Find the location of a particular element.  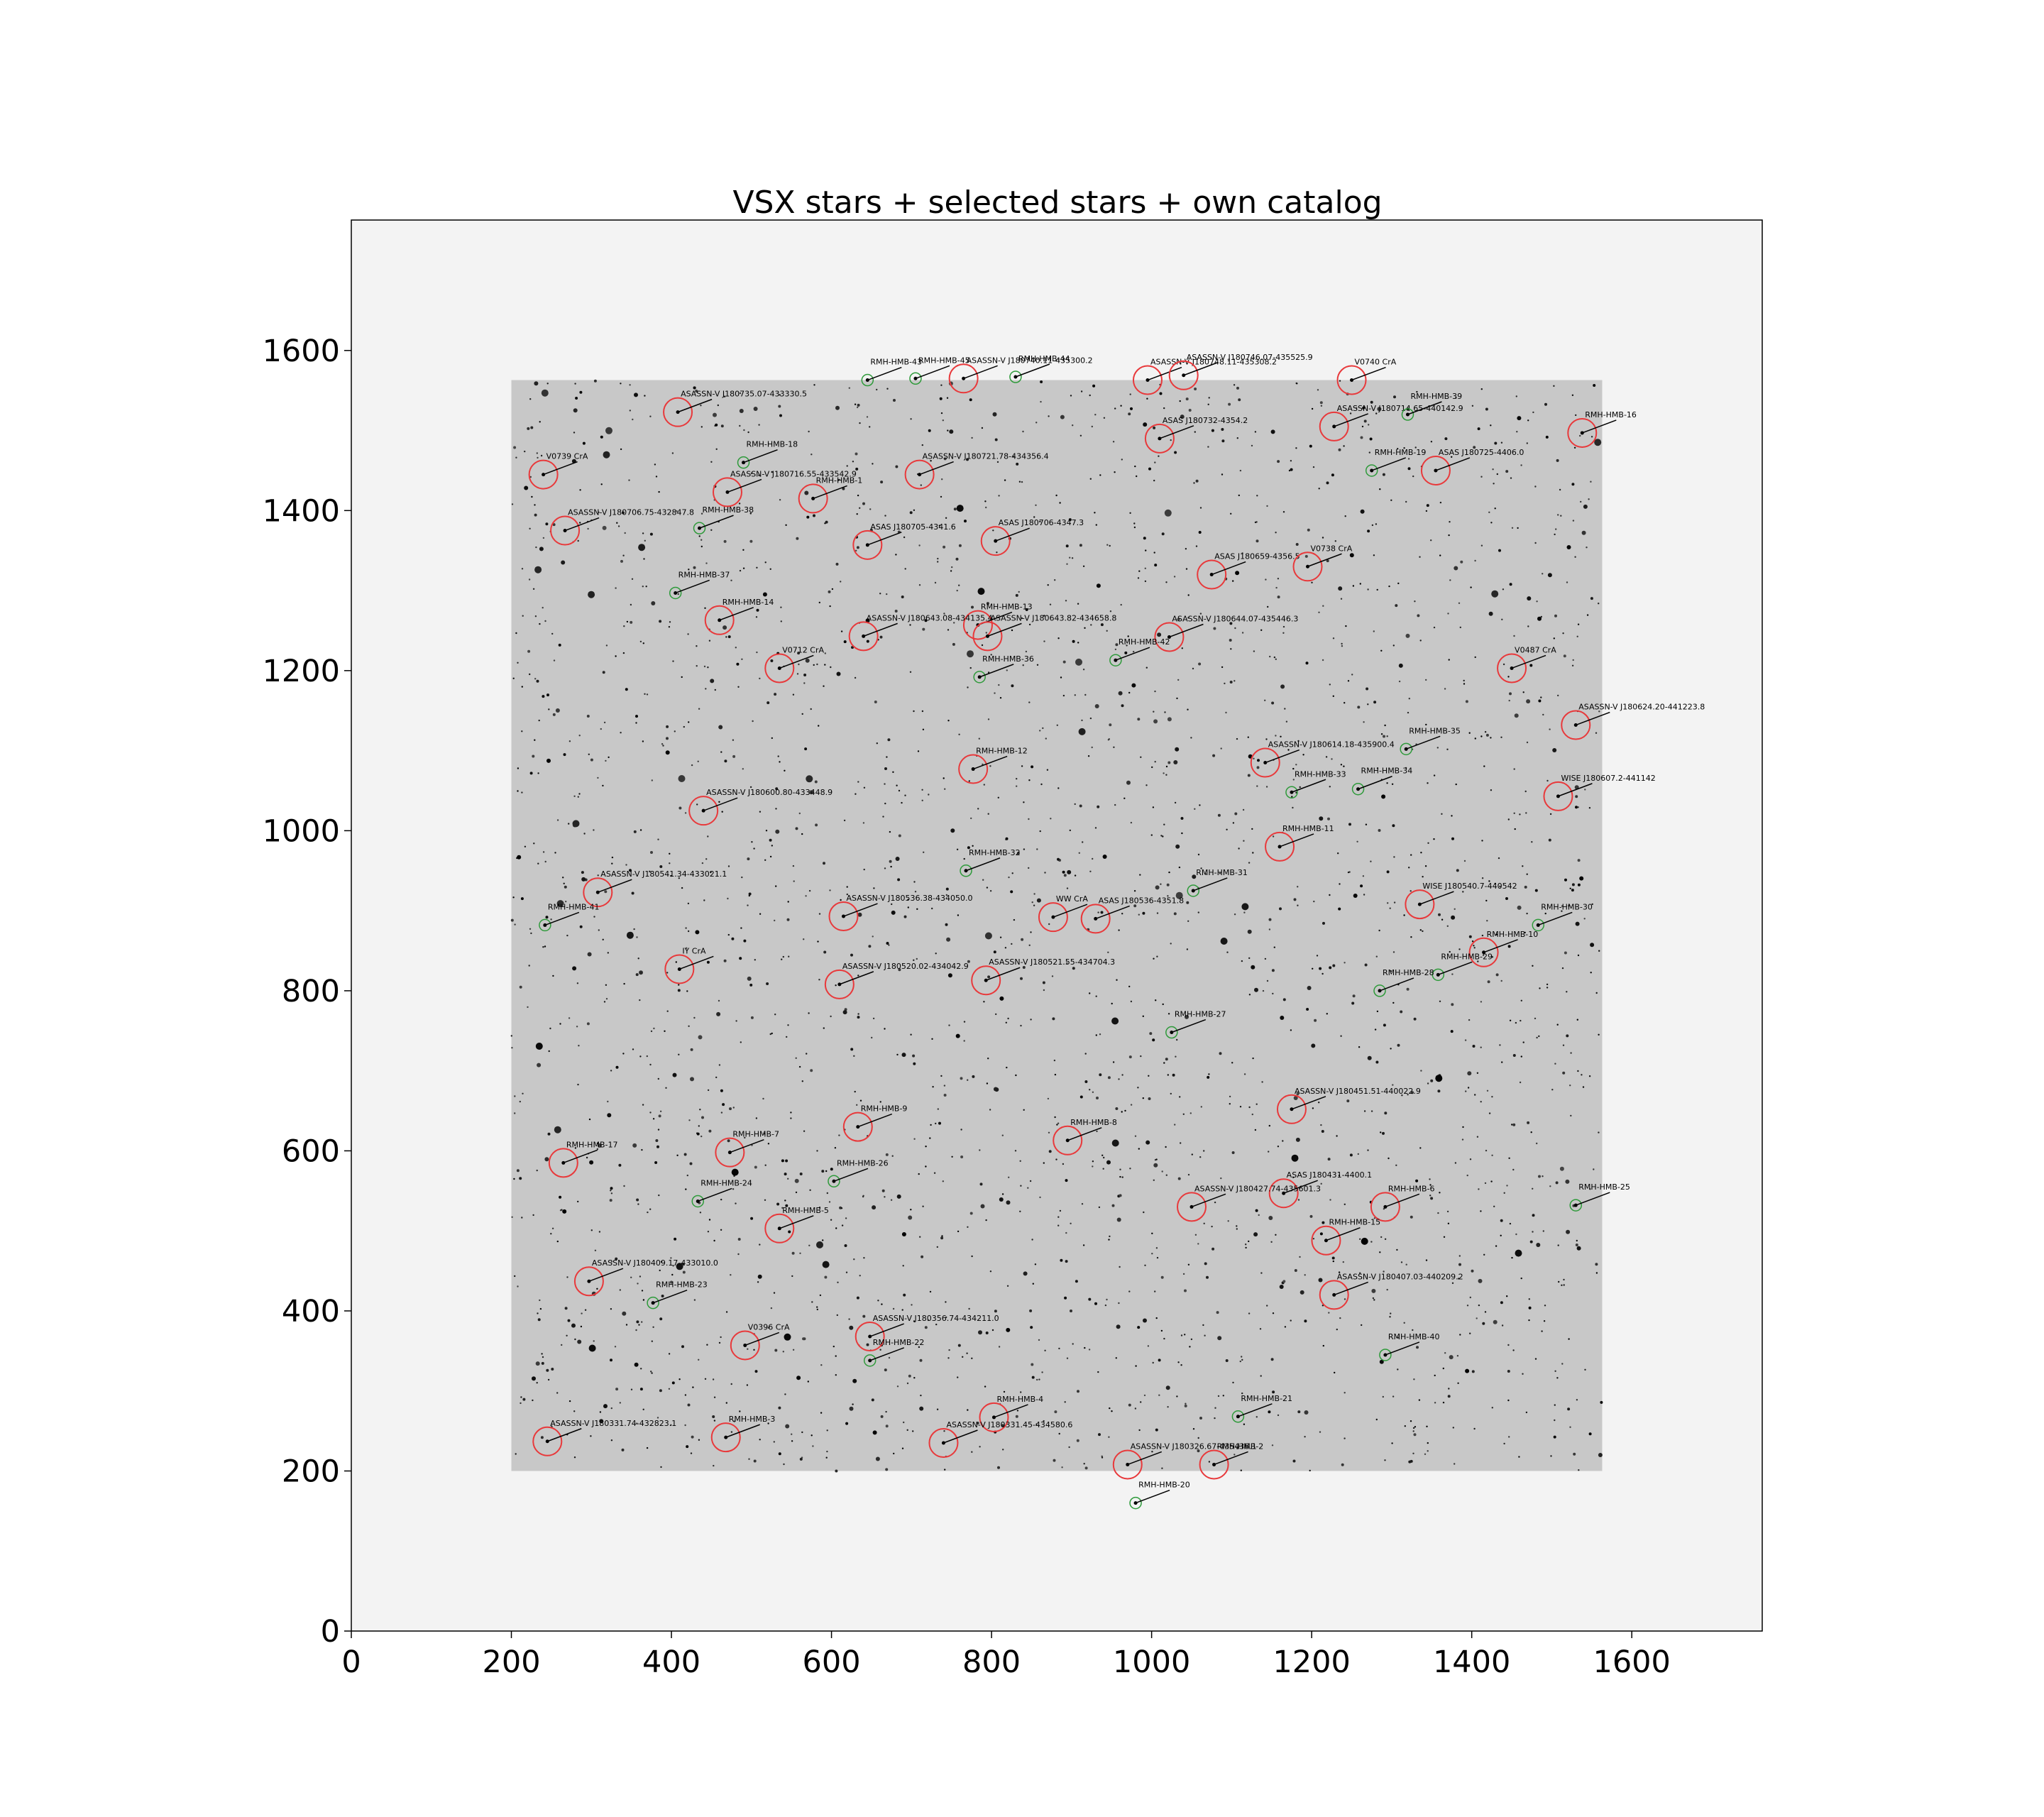

own-catalog-marker is located at coordinates (1406, 749).